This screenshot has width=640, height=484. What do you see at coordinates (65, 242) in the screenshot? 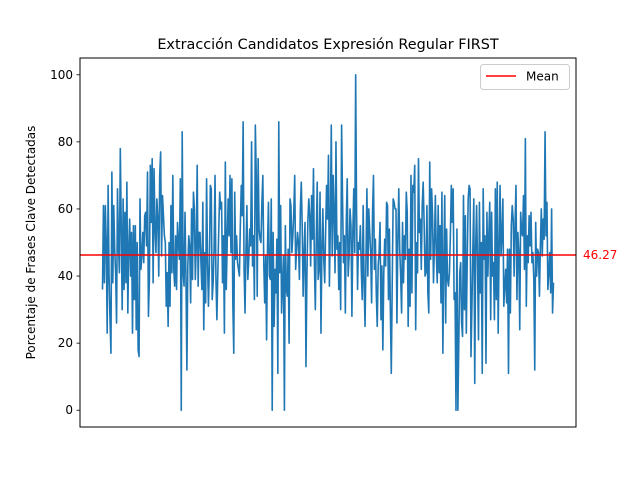
I see `y-axis: 0 20 40 60 80 100` at bounding box center [65, 242].